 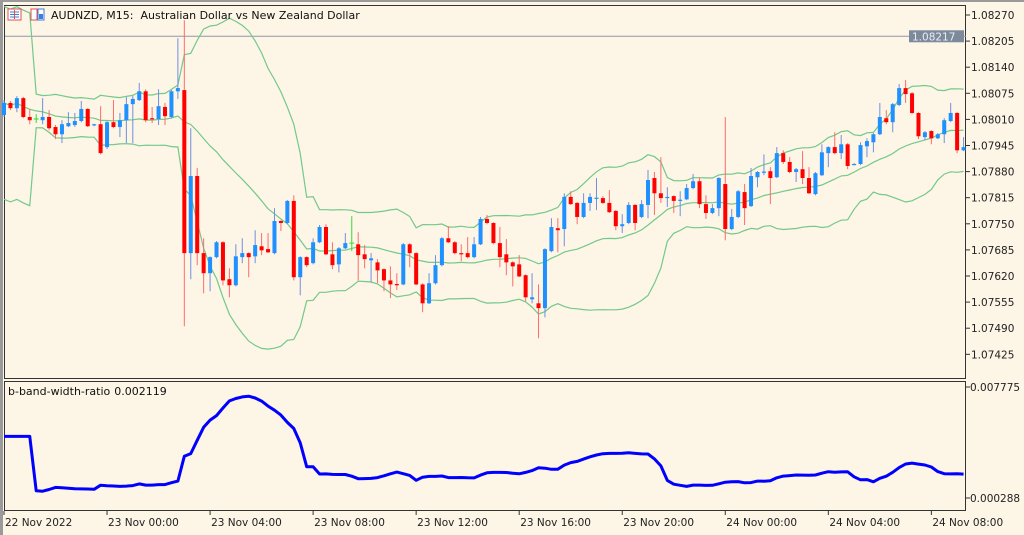 What do you see at coordinates (995, 388) in the screenshot?
I see `indicator-tick-label: 0.007775` at bounding box center [995, 388].